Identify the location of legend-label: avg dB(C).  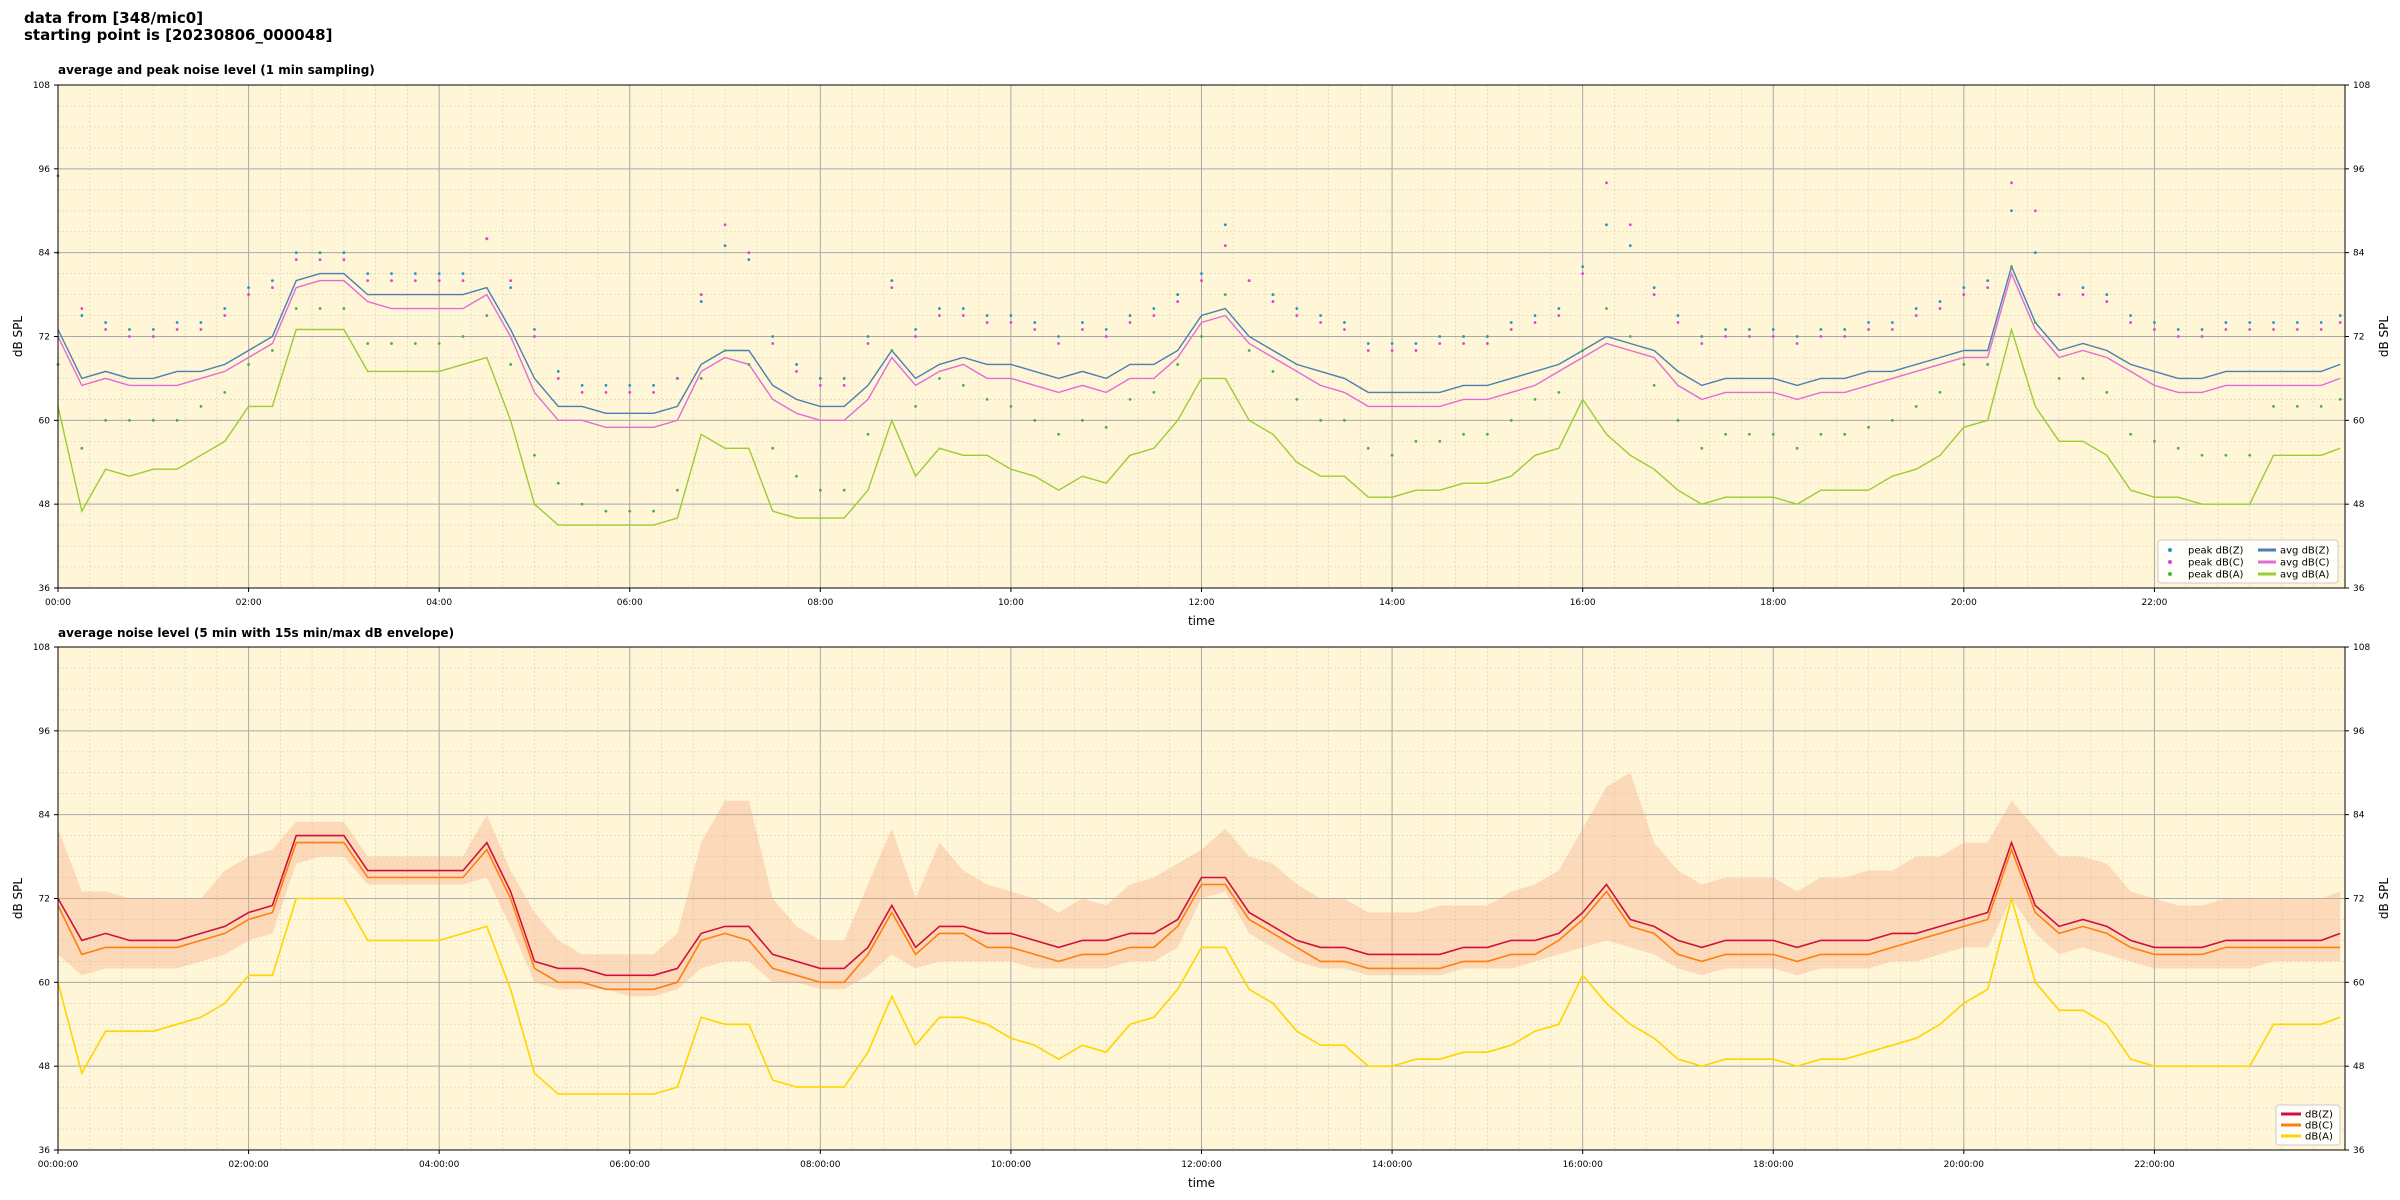
(2305, 563).